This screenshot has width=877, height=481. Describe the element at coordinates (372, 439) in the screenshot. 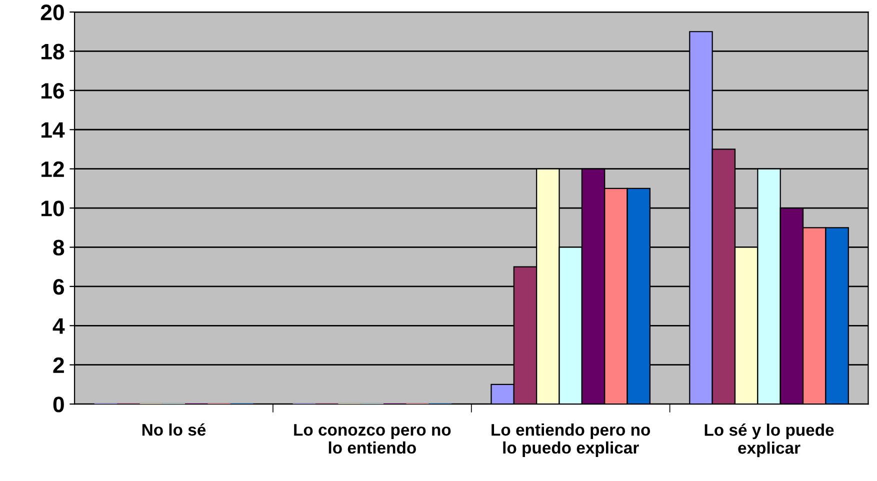

I see `x-tick-label: Lo conozco pero no lo entiendo` at that location.